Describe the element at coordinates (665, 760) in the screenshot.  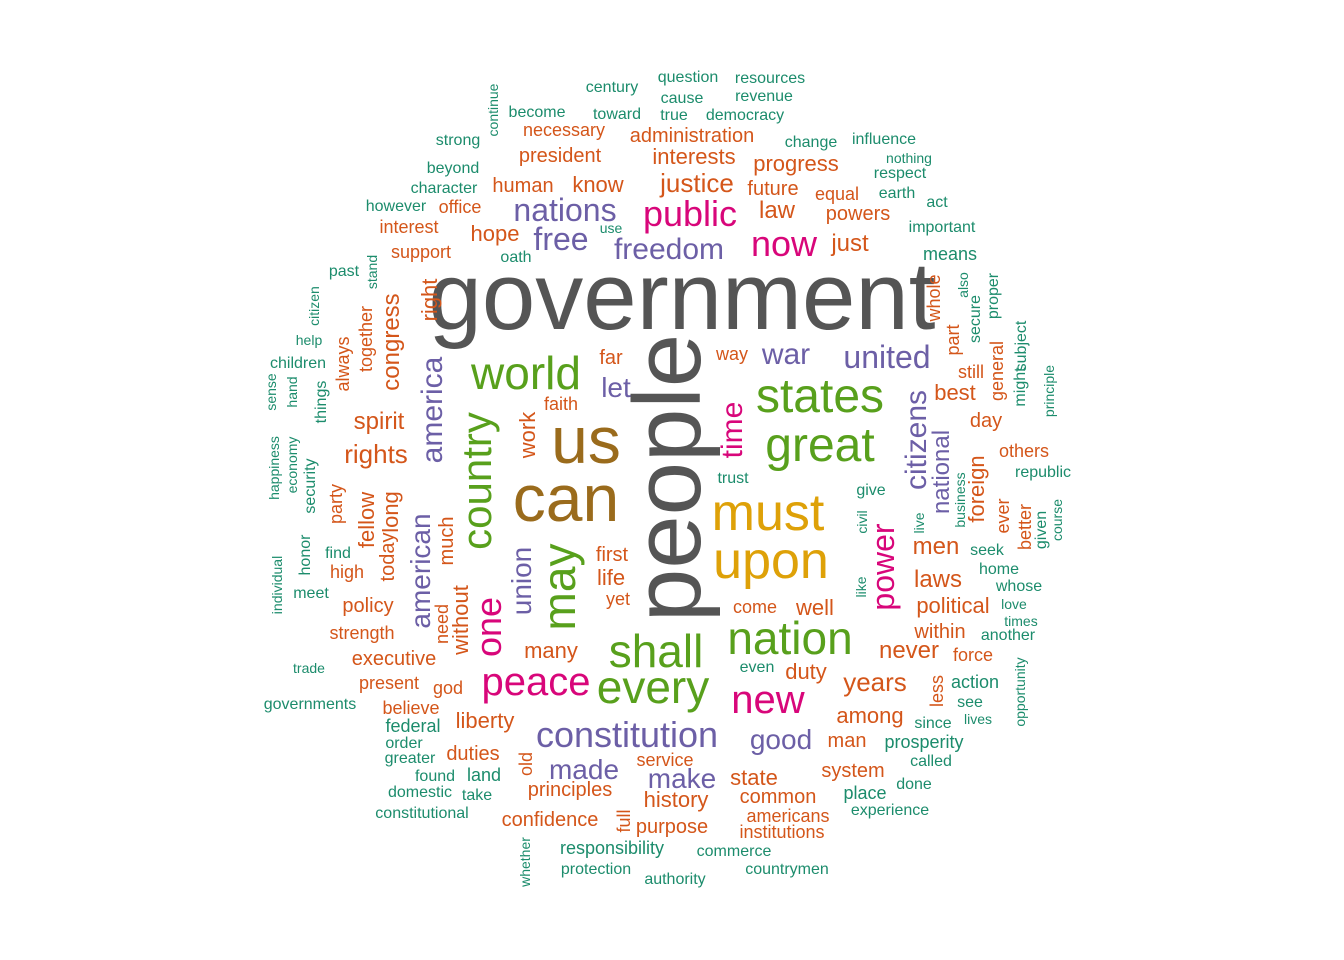
I see `word-service: service` at that location.